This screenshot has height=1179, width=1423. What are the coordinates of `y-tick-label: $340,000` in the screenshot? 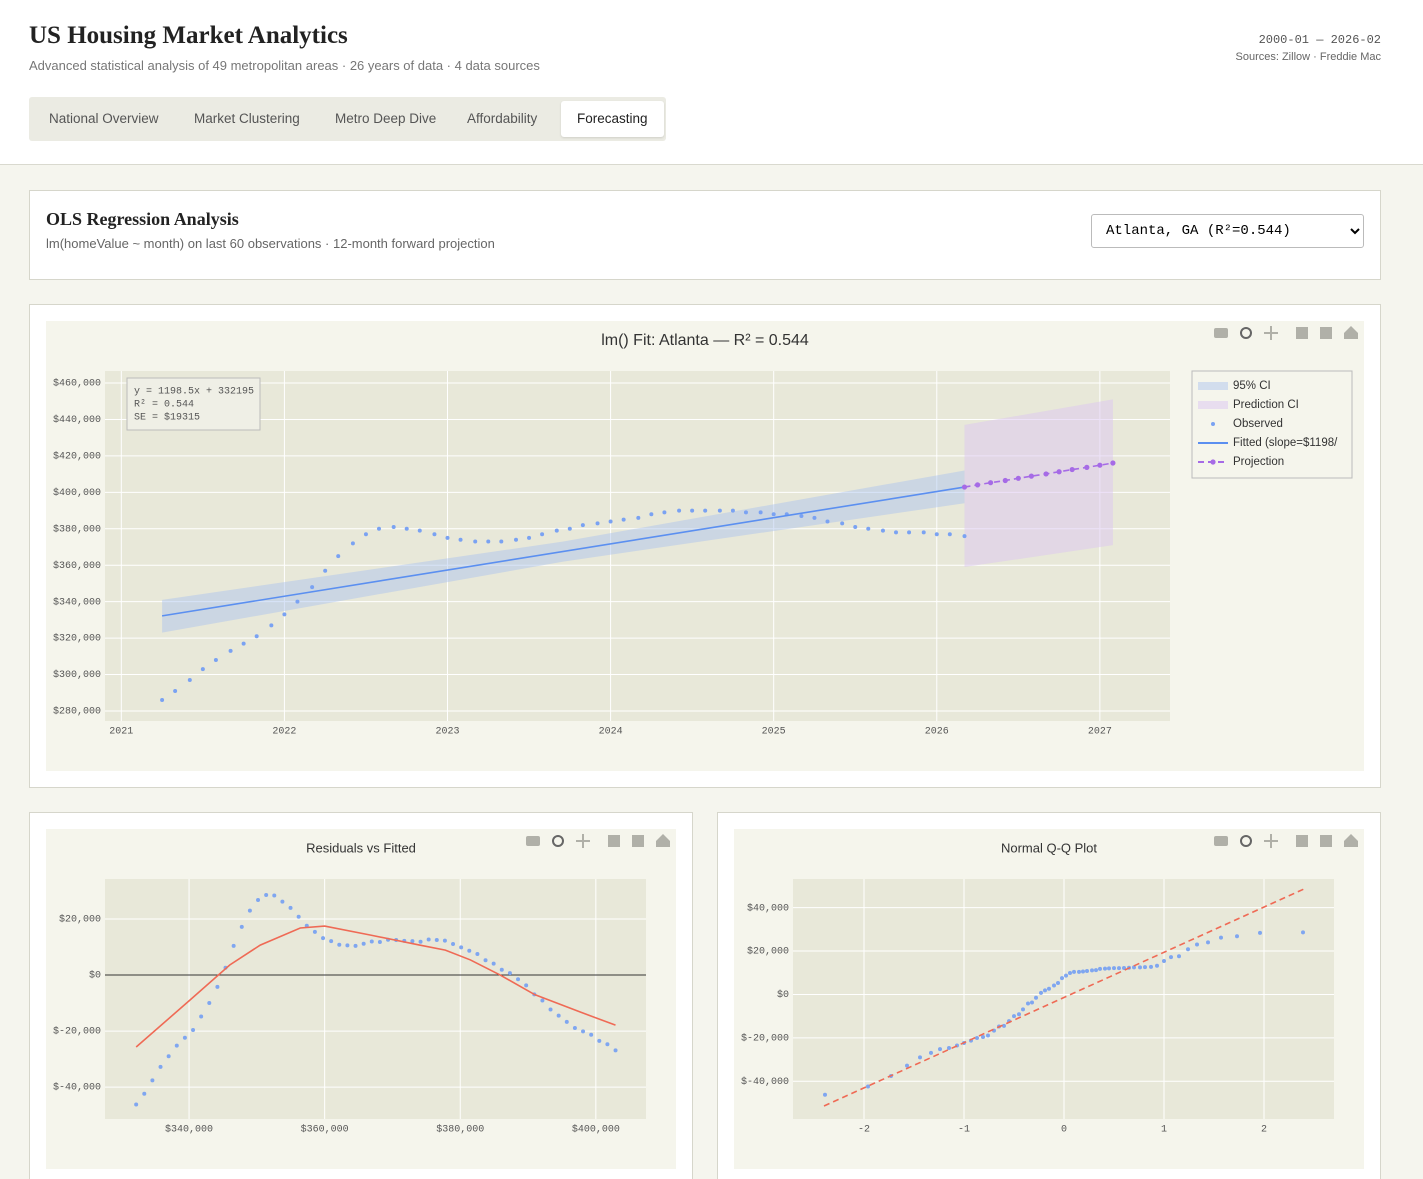 It's located at (77, 602).